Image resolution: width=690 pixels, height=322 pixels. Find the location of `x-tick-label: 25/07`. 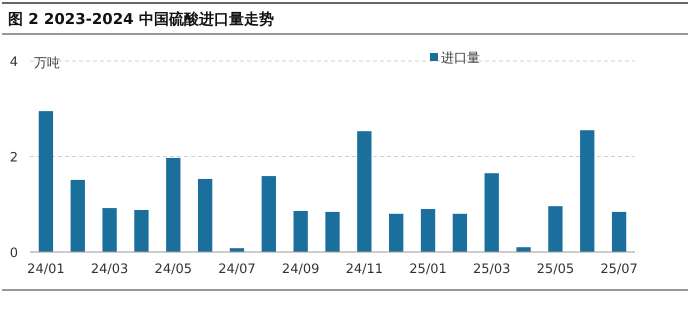

x-tick-label: 25/07 is located at coordinates (619, 269).